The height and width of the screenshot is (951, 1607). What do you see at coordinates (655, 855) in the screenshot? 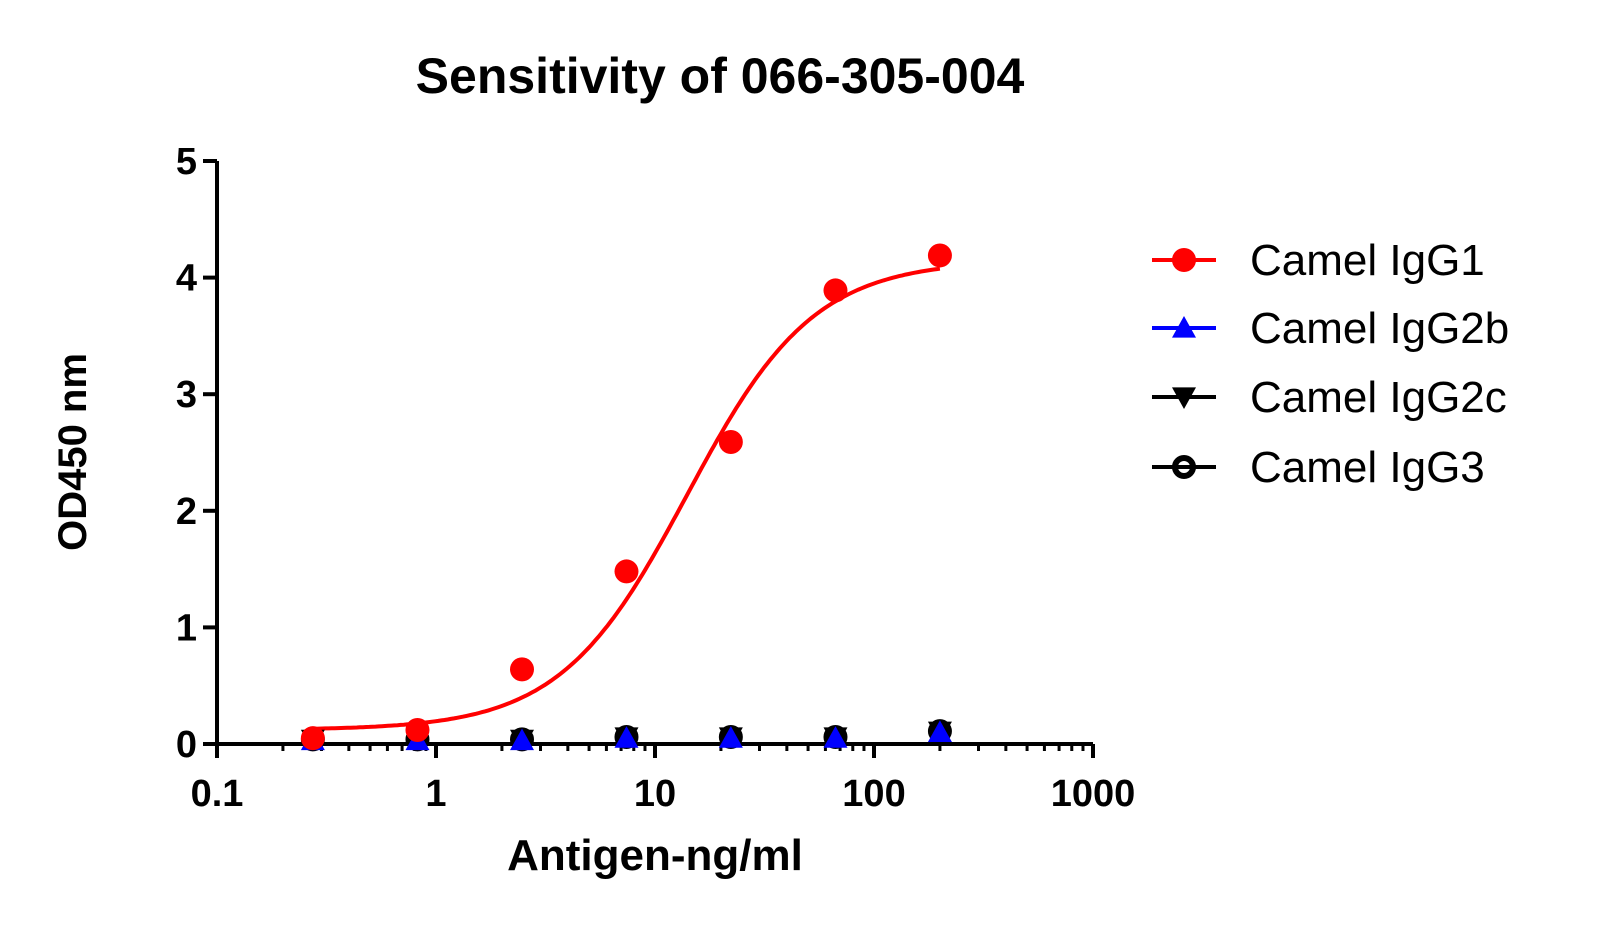
I see `x-axis-label: Antigen-ng/ml` at bounding box center [655, 855].